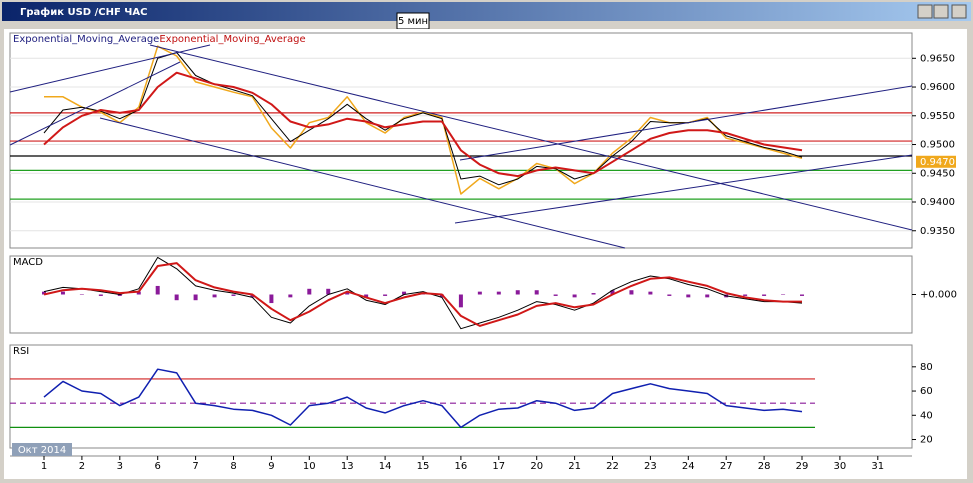 Image resolution: width=973 pixels, height=483 pixels. What do you see at coordinates (271, 466) in the screenshot?
I see `x-tick-label: 9` at bounding box center [271, 466].